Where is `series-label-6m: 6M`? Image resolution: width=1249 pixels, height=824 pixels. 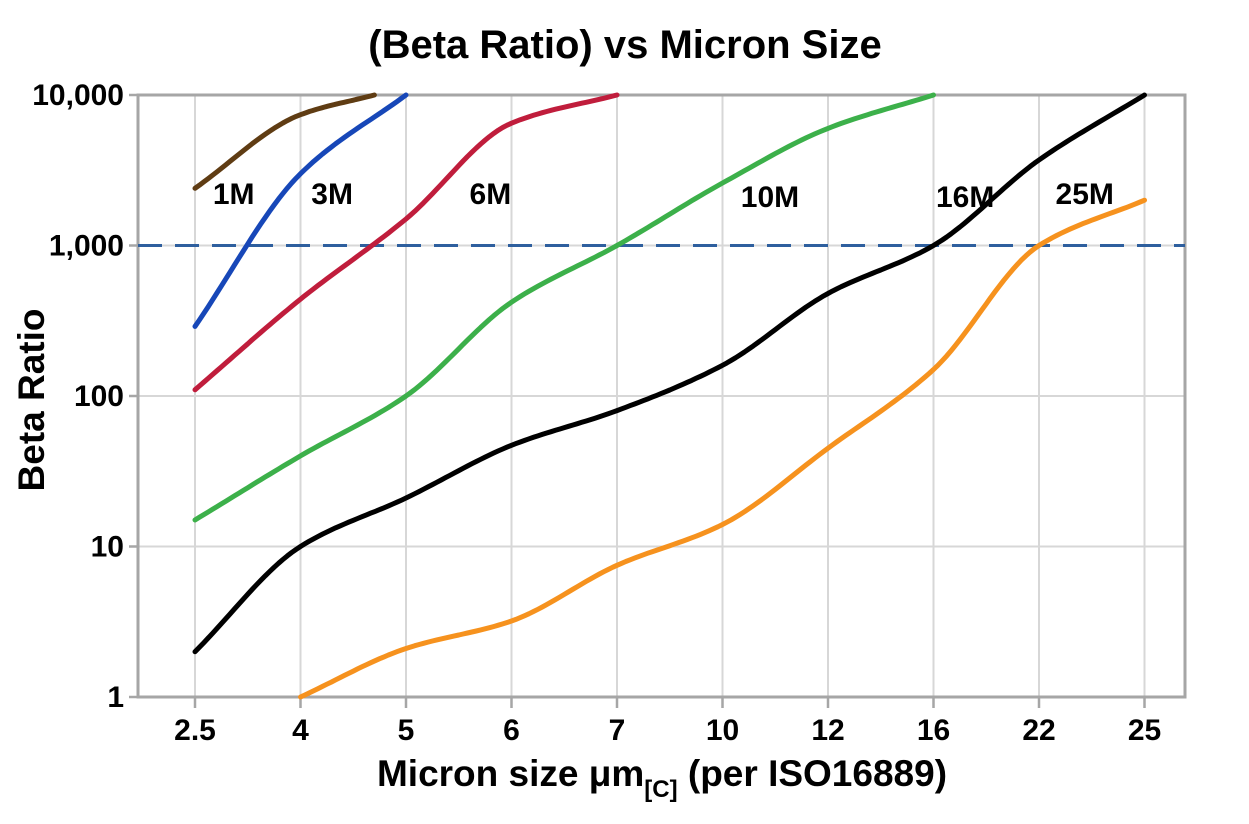 series-label-6m: 6M is located at coordinates (491, 194).